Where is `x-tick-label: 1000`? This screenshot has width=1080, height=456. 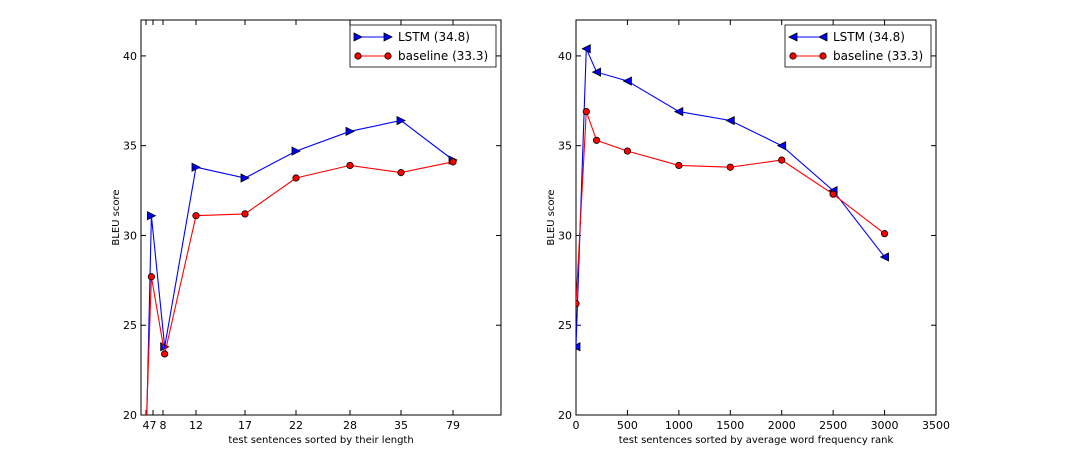 x-tick-label: 1000 is located at coordinates (679, 425).